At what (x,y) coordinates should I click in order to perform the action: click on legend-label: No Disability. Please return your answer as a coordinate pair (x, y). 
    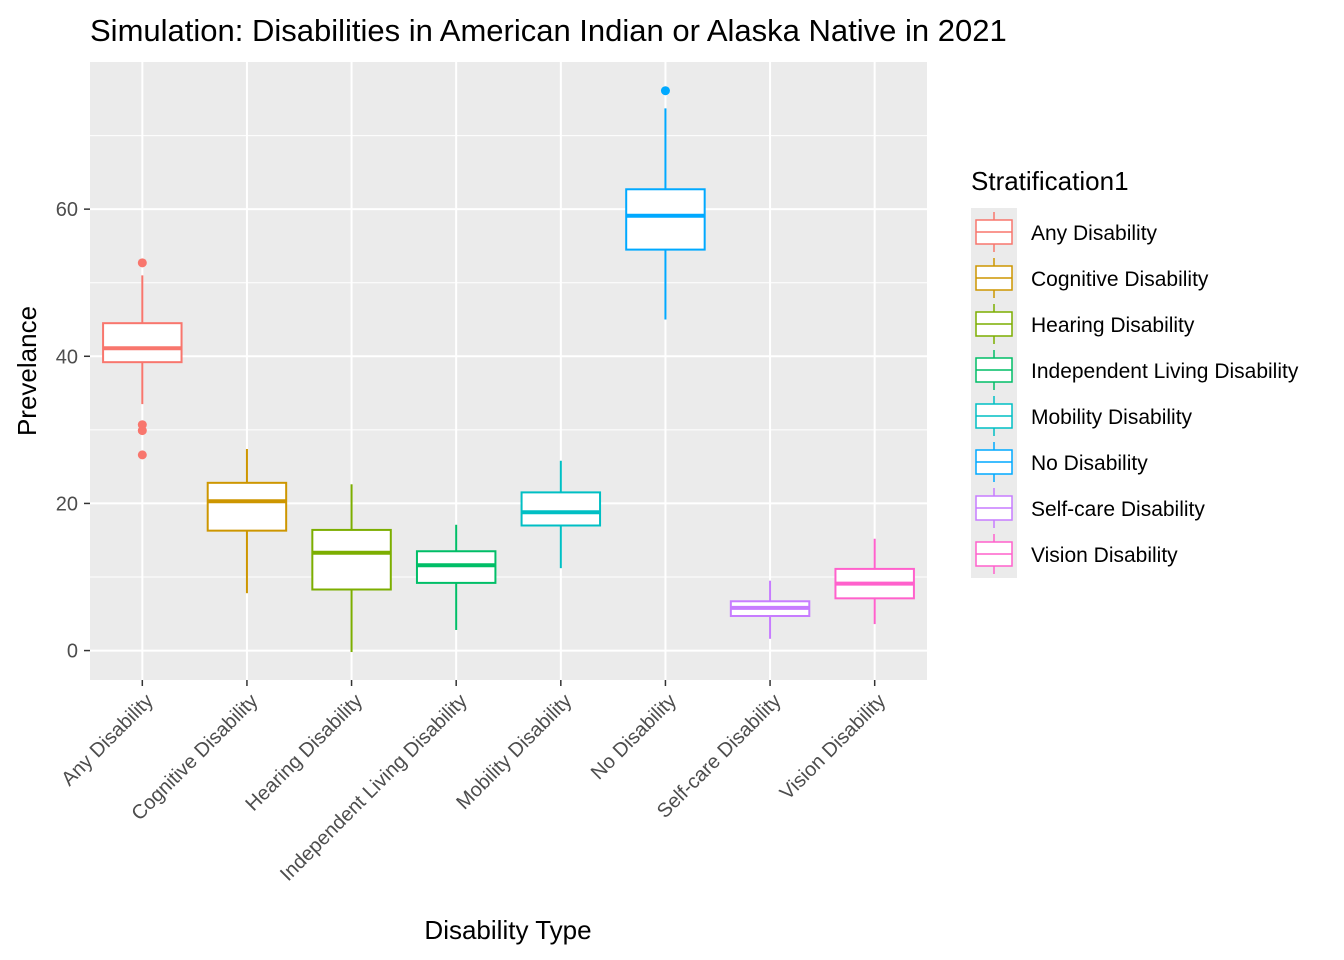
    Looking at the image, I should click on (1089, 463).